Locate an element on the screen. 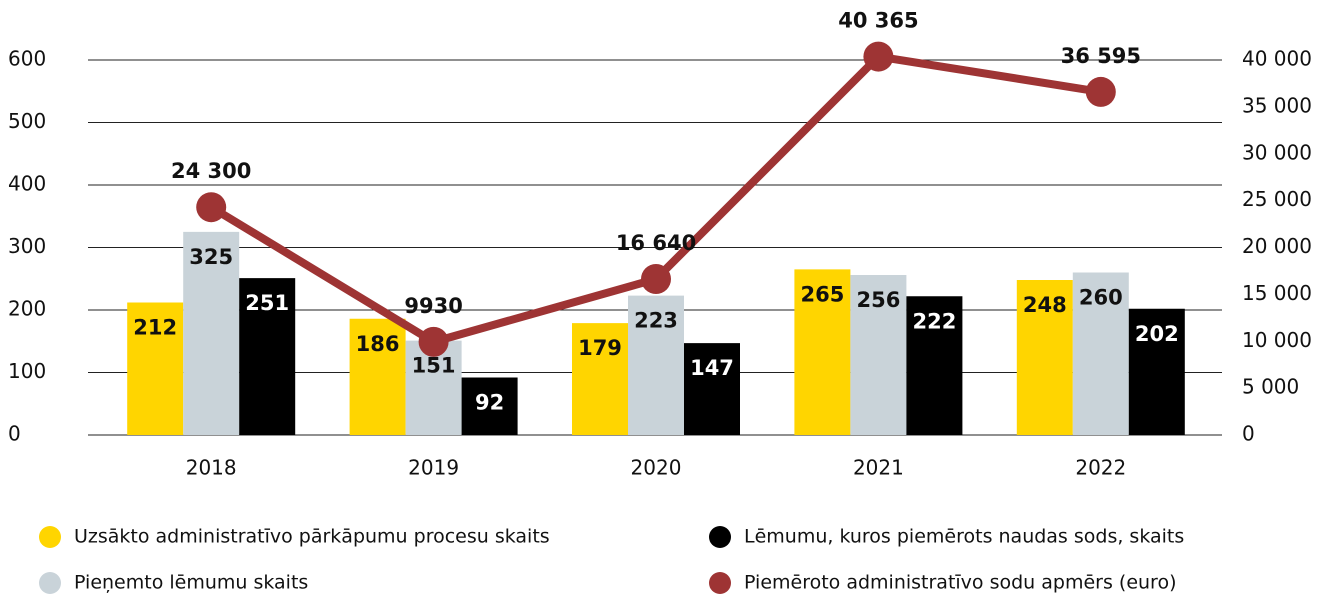  y2-tick-label: 0 is located at coordinates (1248, 434).